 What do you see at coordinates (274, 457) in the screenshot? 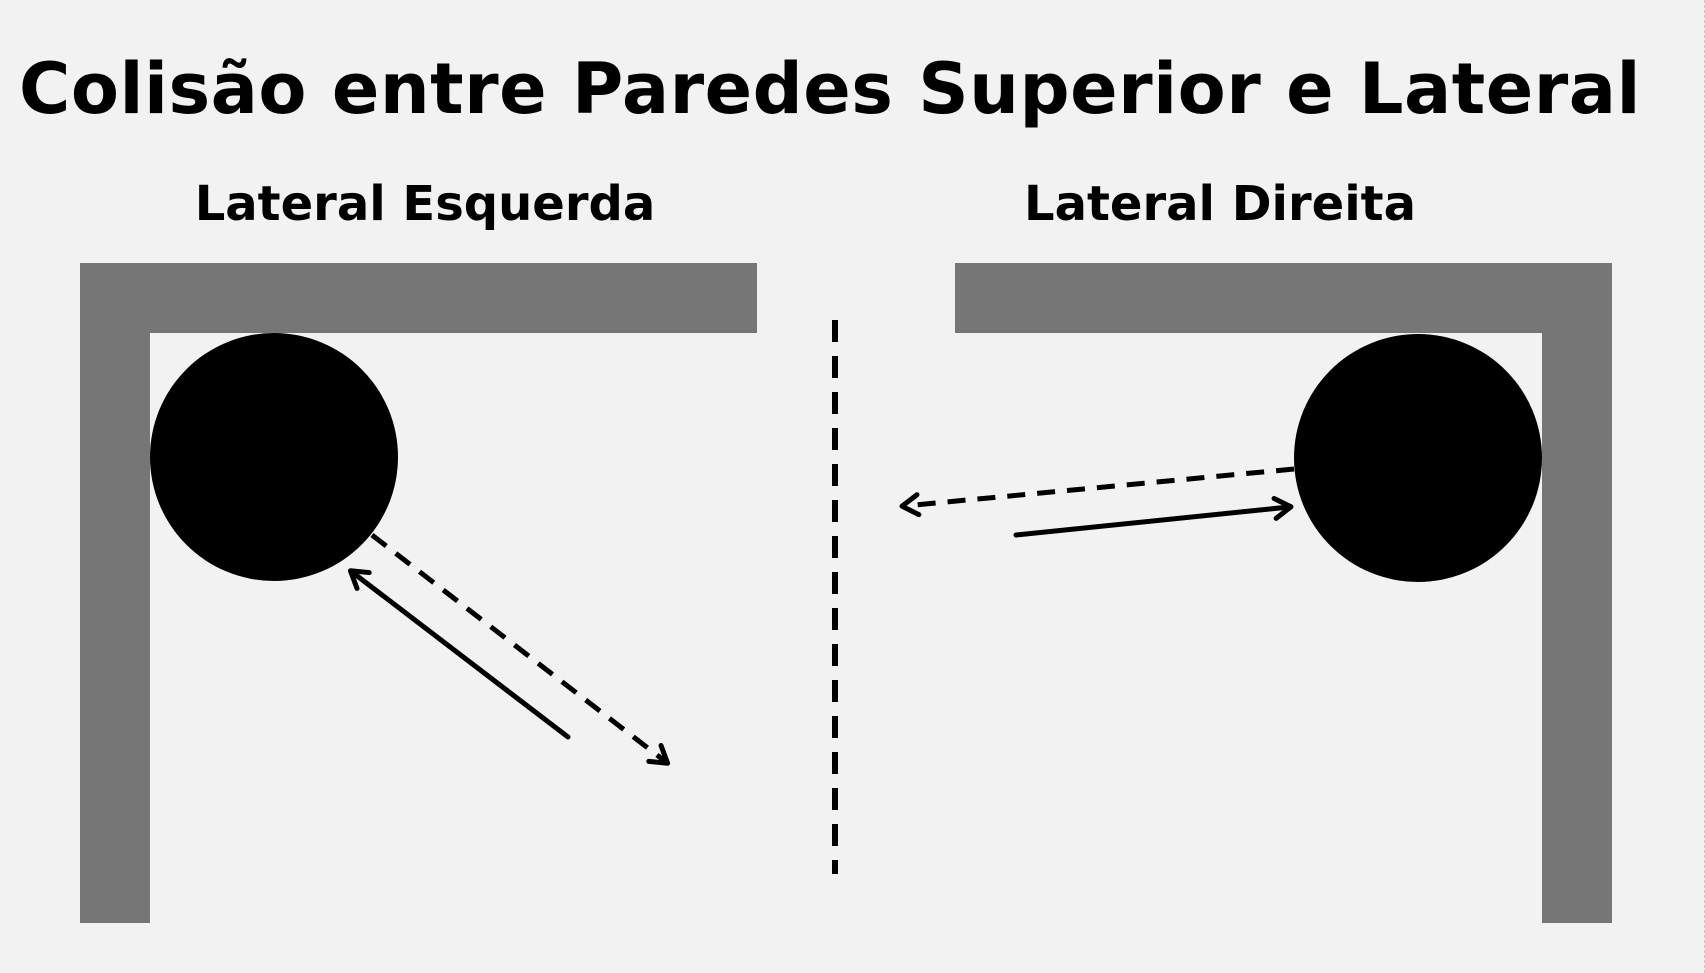
I see `left-panel-ball` at bounding box center [274, 457].